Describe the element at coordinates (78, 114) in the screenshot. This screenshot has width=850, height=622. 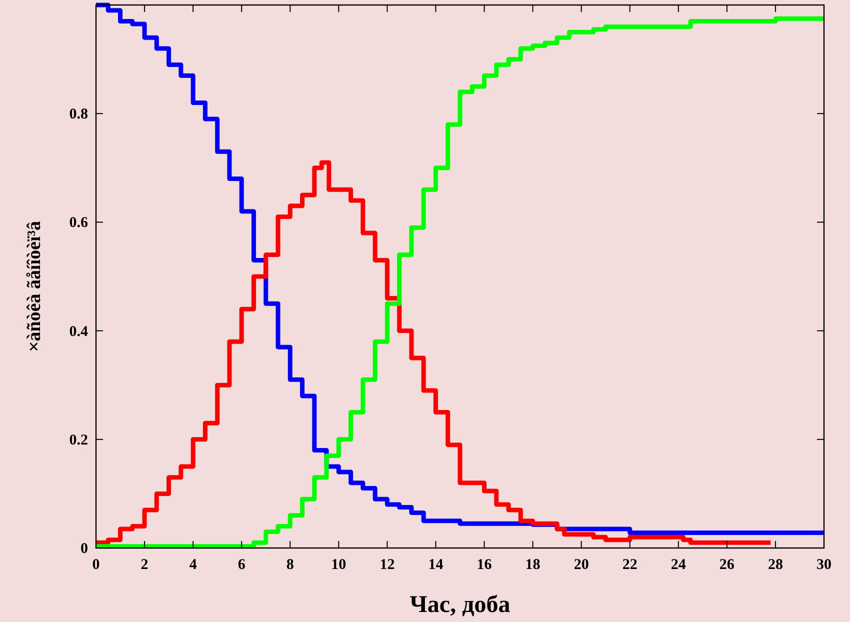
I see `y-tick-label: 0.8` at that location.